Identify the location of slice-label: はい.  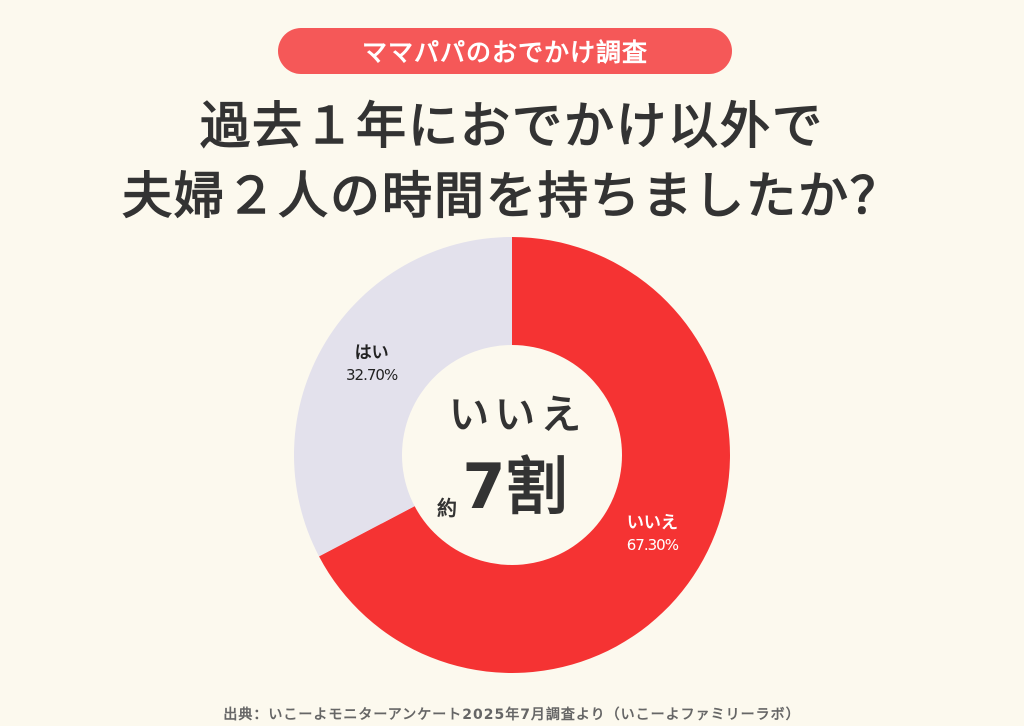
(372, 353).